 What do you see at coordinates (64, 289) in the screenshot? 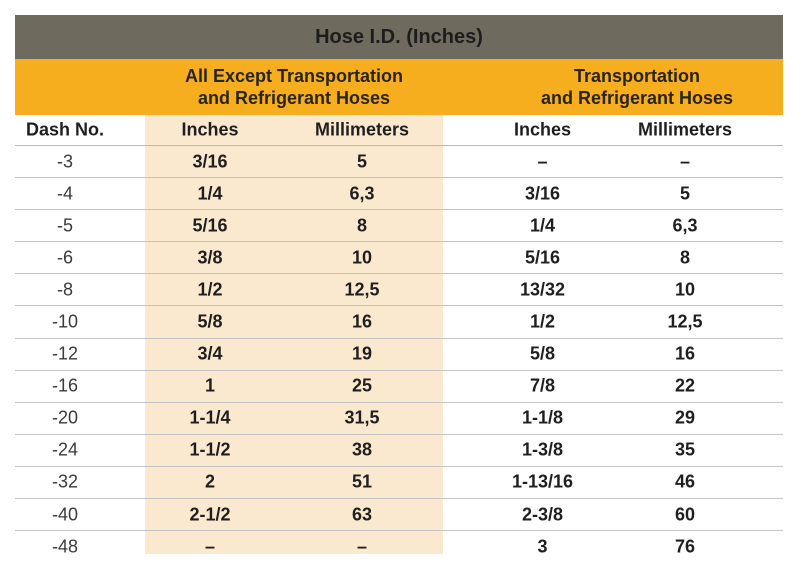
I see `dash-no-cell: -8` at bounding box center [64, 289].